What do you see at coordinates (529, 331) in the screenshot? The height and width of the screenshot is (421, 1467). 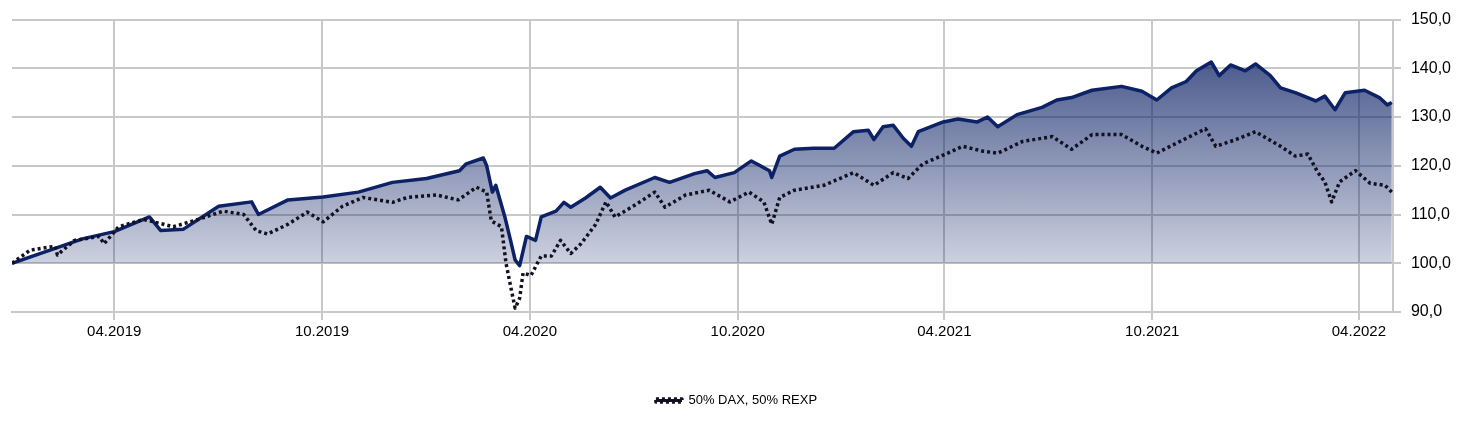 I see `x-tick-label: 04.2020` at bounding box center [529, 331].